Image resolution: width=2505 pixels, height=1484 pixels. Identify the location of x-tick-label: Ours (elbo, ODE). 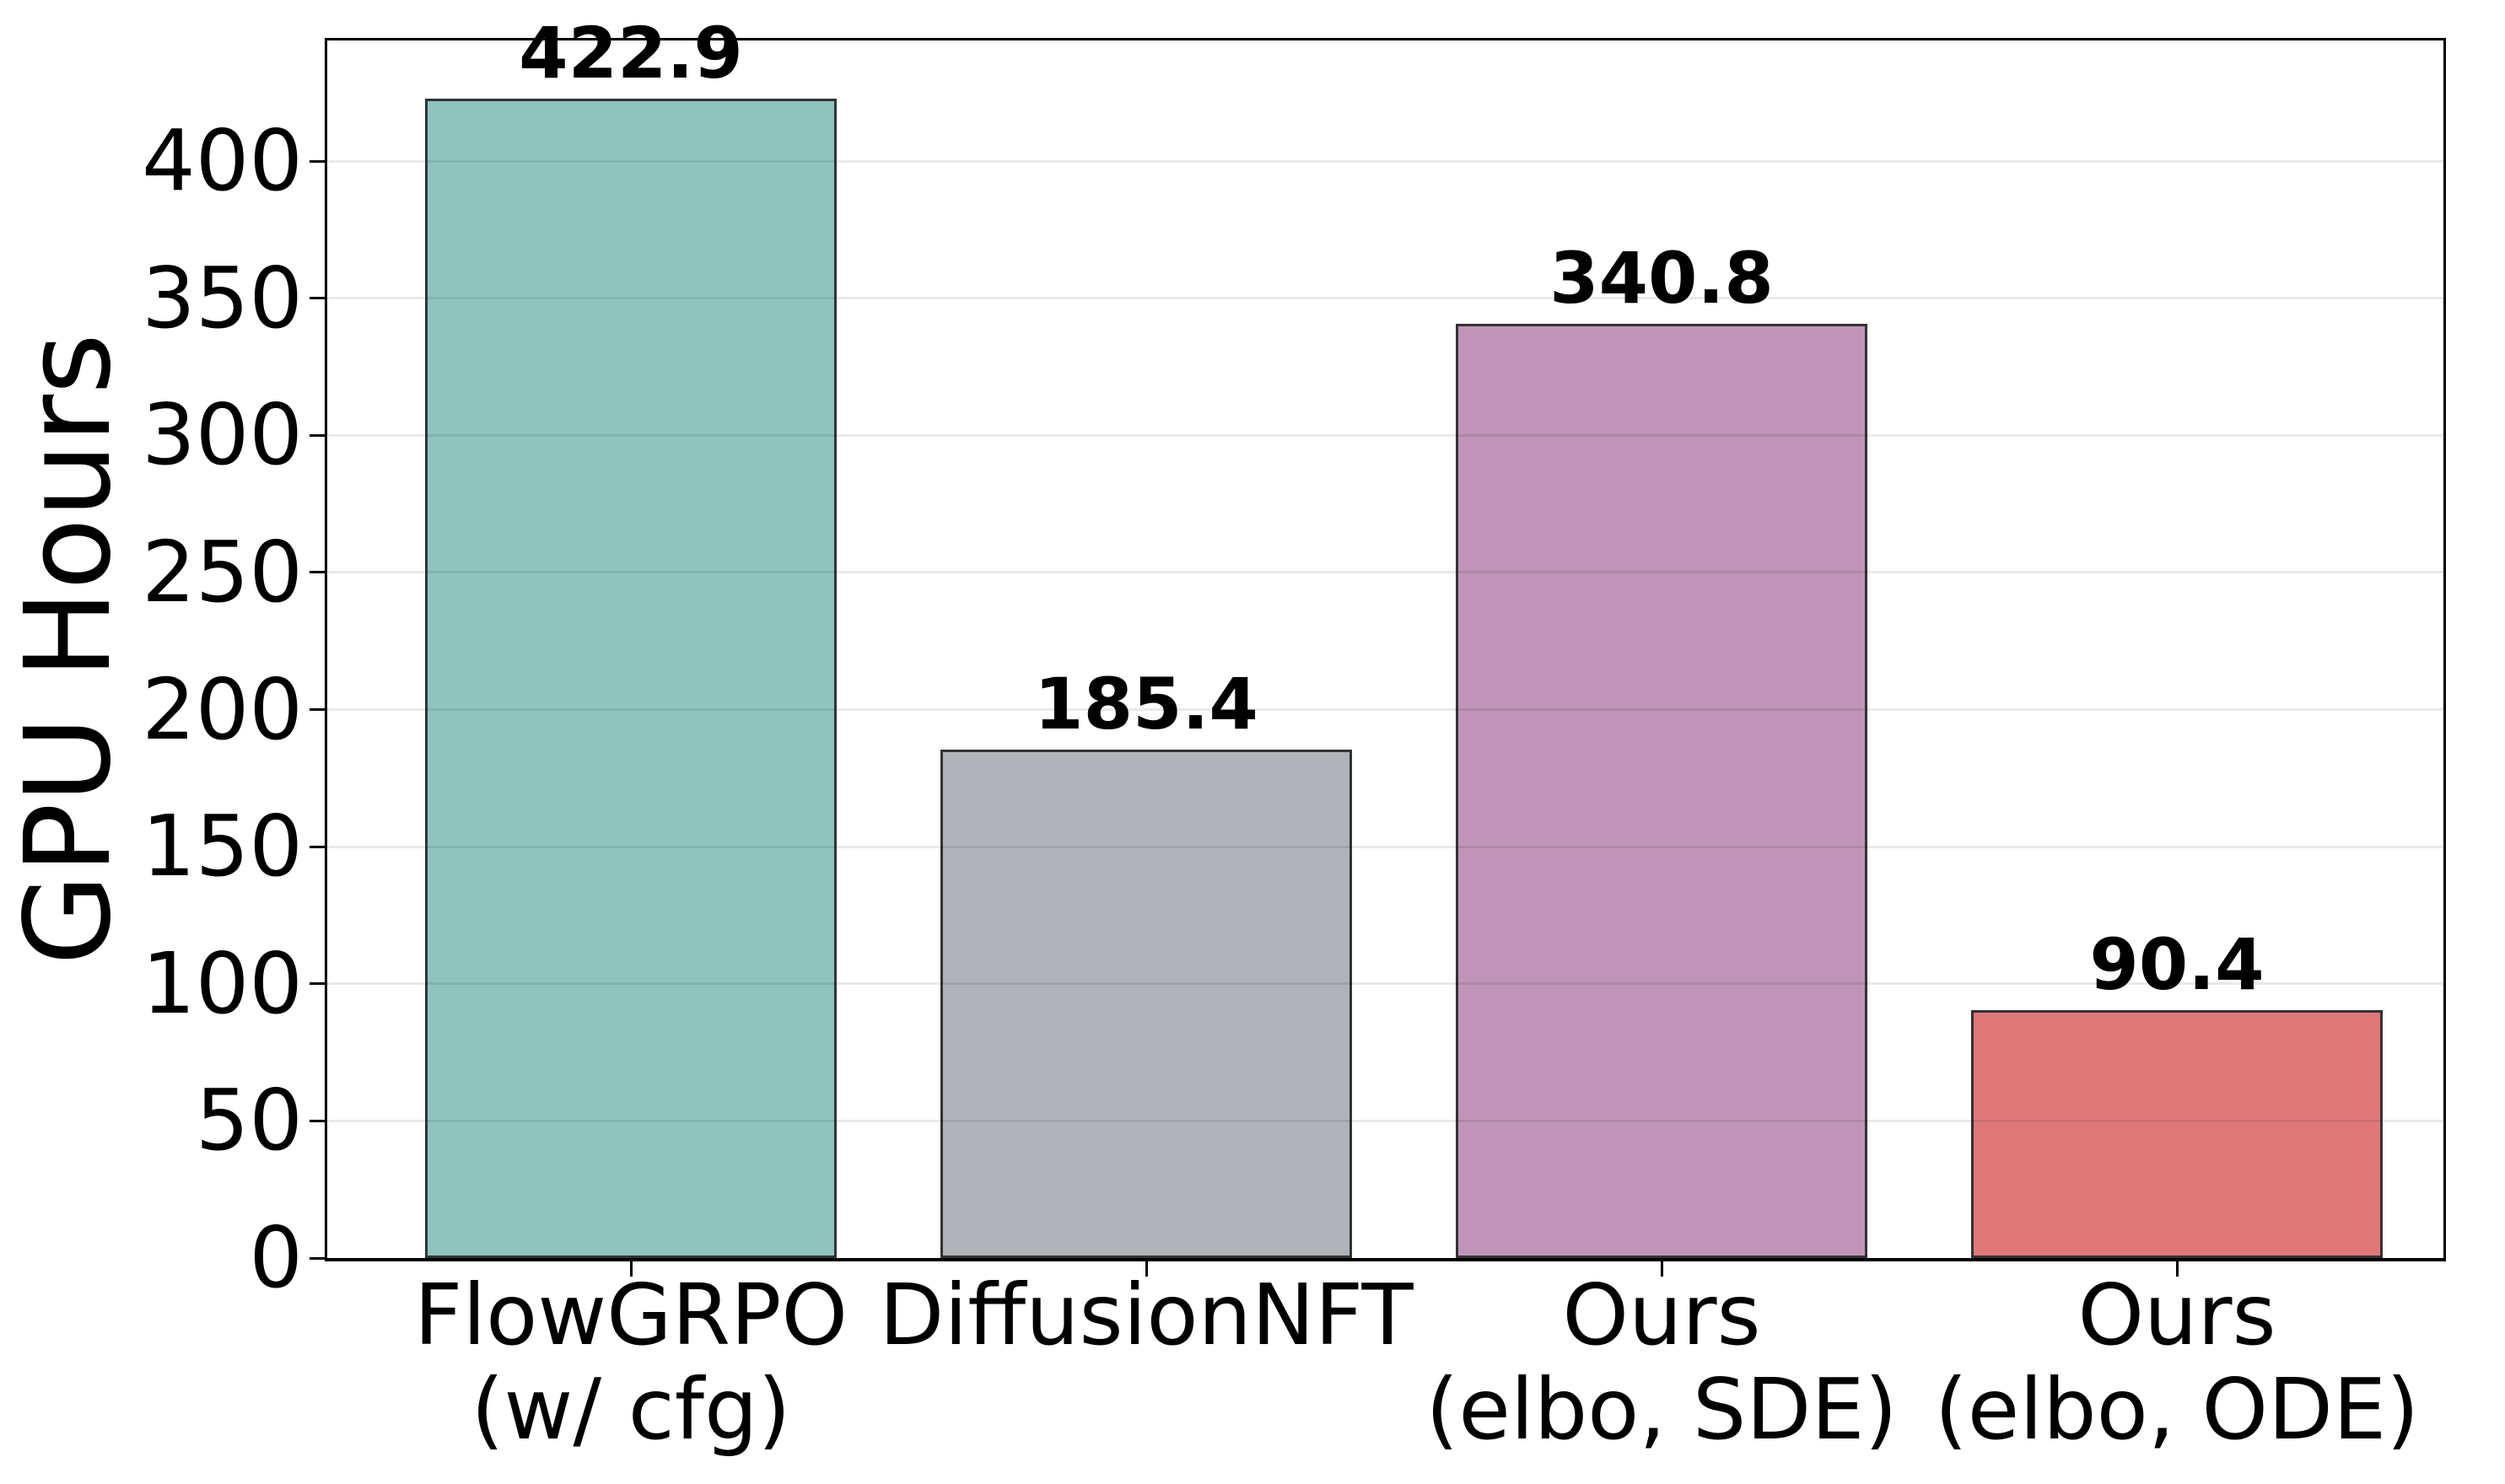
(2177, 1362).